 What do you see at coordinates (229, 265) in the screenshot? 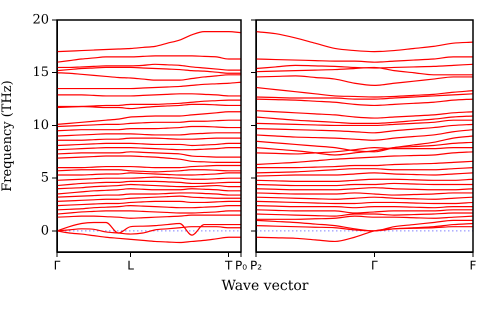
I see `x-tick-label: T` at bounding box center [229, 265].